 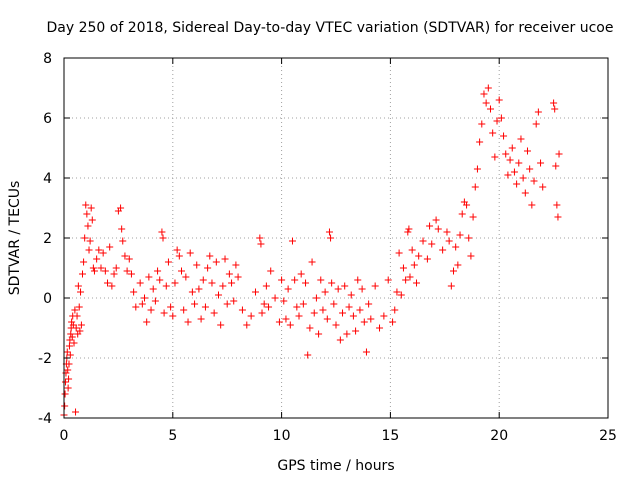 I want to click on x-tick-label: 0, so click(x=64, y=436).